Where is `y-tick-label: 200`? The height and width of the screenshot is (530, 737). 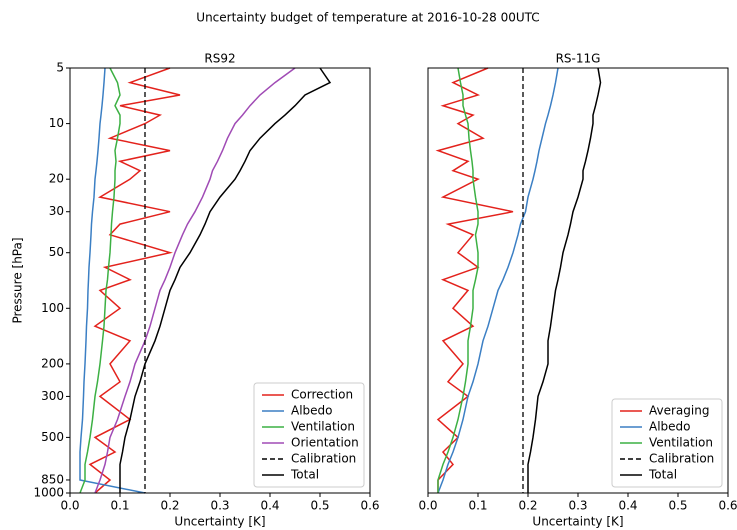 y-tick-label: 200 is located at coordinates (52, 363).